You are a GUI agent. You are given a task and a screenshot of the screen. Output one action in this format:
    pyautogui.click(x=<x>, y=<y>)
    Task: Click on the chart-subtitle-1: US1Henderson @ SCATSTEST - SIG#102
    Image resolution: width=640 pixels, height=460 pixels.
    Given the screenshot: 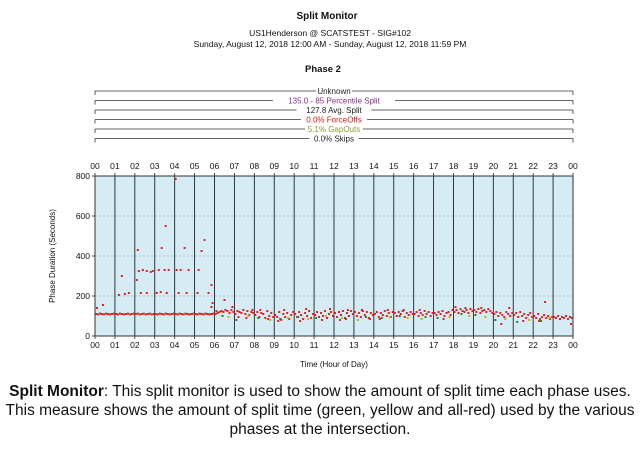 What is the action you would take?
    pyautogui.click(x=330, y=33)
    